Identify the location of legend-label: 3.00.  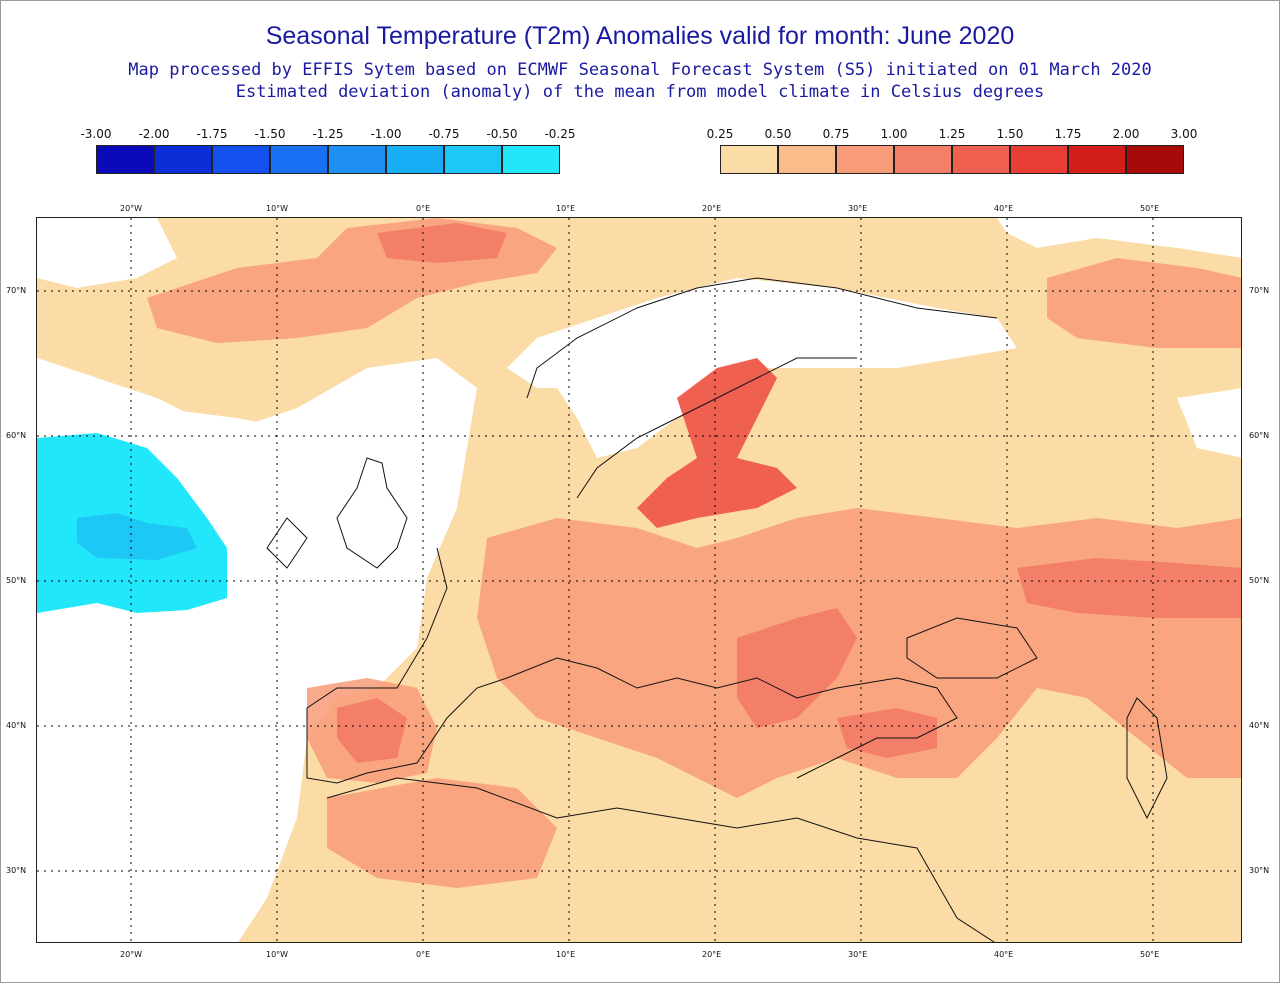
(1184, 134).